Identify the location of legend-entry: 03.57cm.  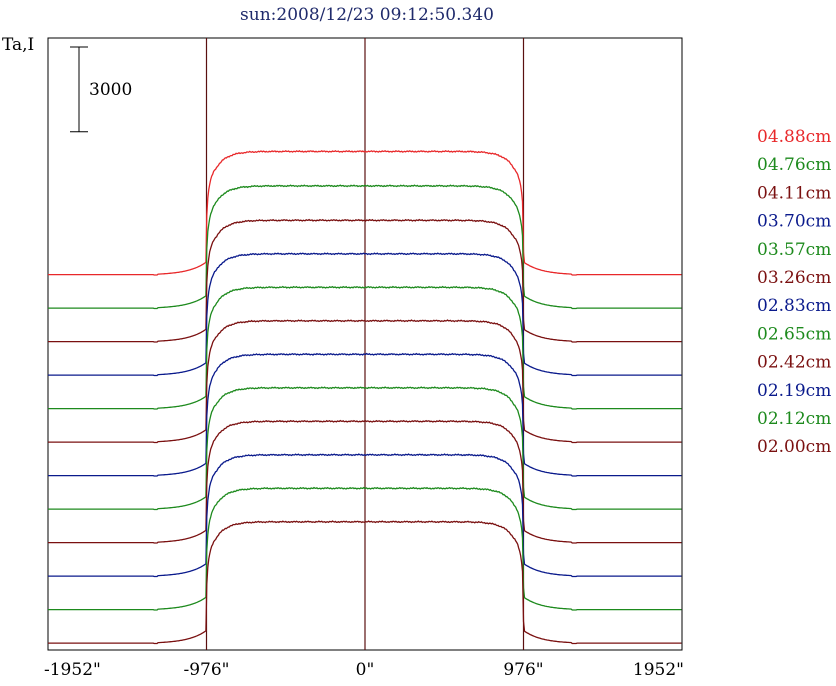
(794, 250).